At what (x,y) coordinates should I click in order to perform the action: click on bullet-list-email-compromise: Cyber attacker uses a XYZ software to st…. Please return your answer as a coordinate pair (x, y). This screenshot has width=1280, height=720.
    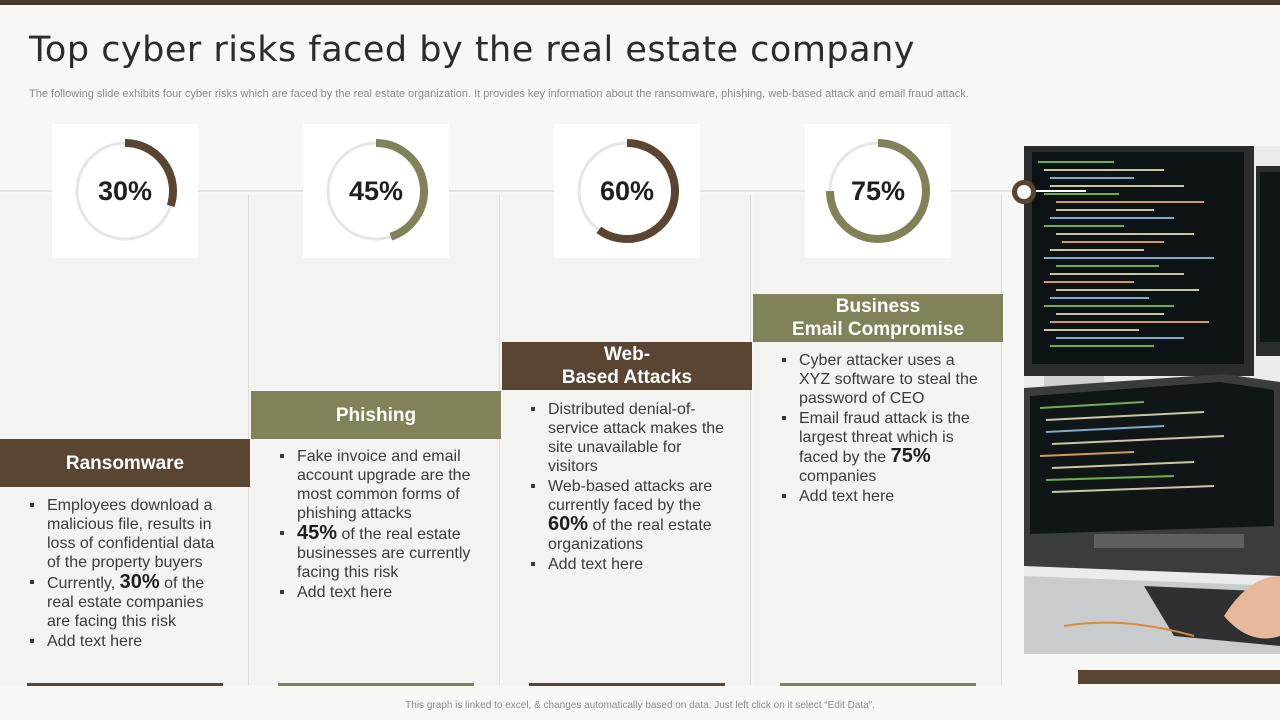
    Looking at the image, I should click on (881, 429).